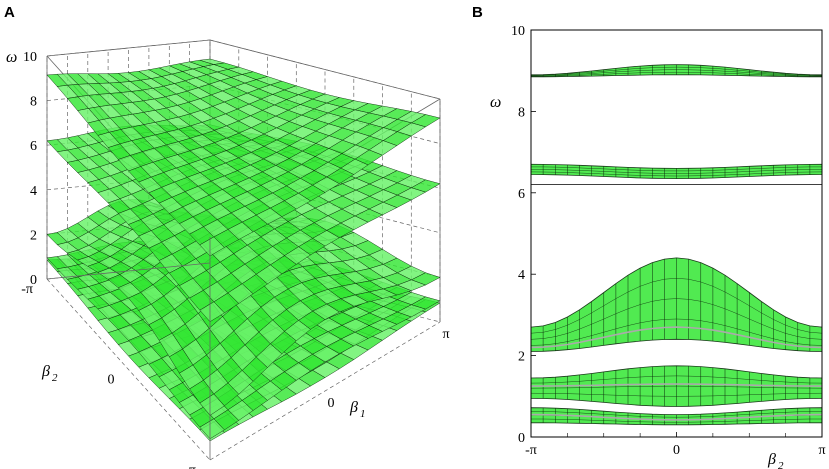  Describe the element at coordinates (531, 450) in the screenshot. I see `panel-b-x-tick-label: -π` at that location.